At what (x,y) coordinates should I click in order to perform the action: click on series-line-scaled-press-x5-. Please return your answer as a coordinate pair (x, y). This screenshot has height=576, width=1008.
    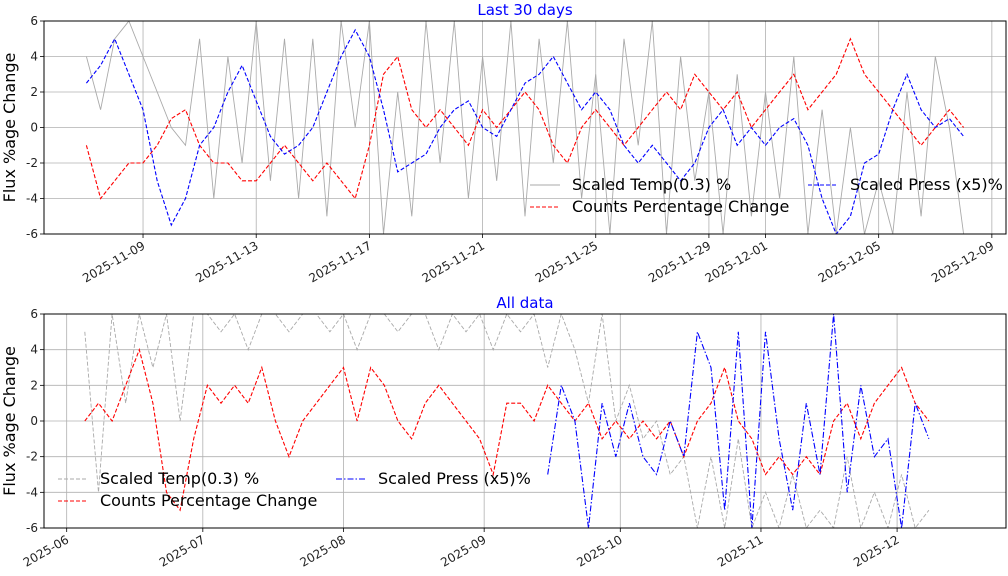
    Looking at the image, I should click on (738, 421).